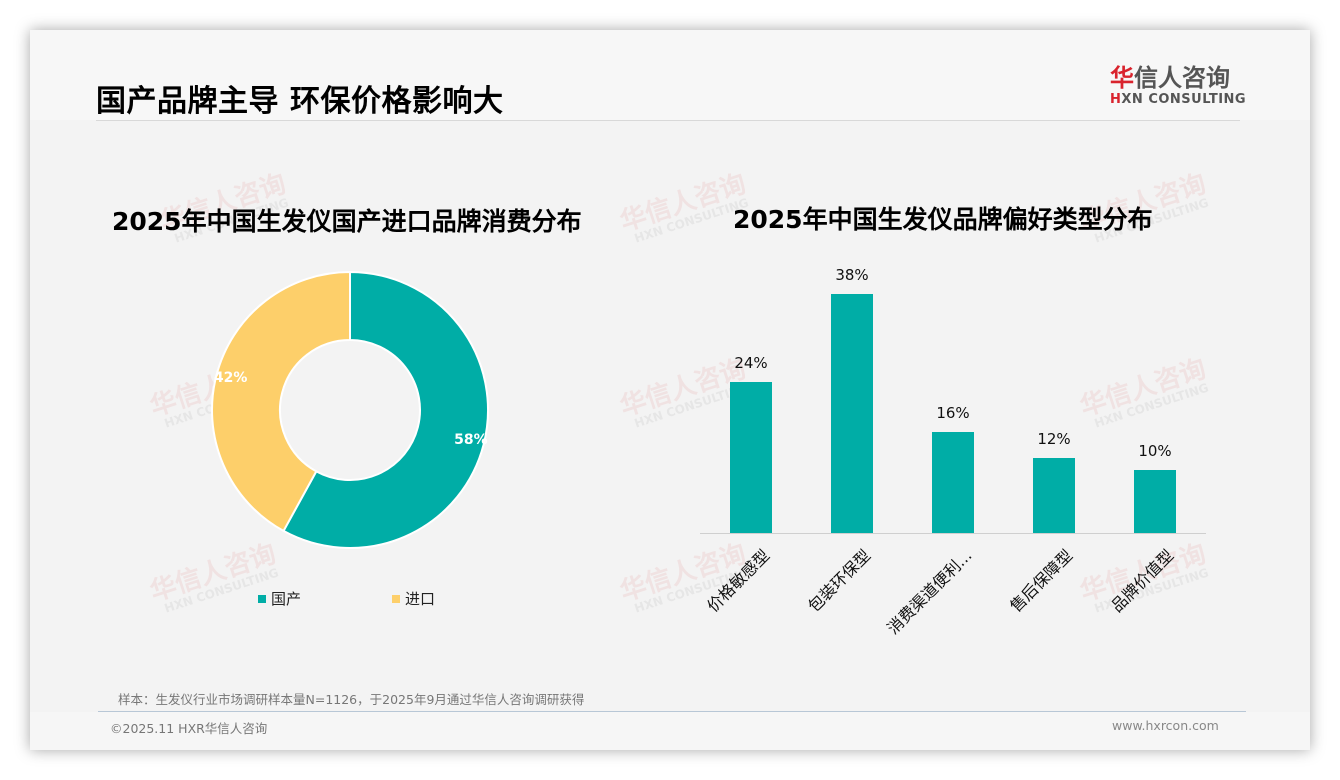 The image size is (1340, 780). I want to click on donut-svg, so click(350, 409).